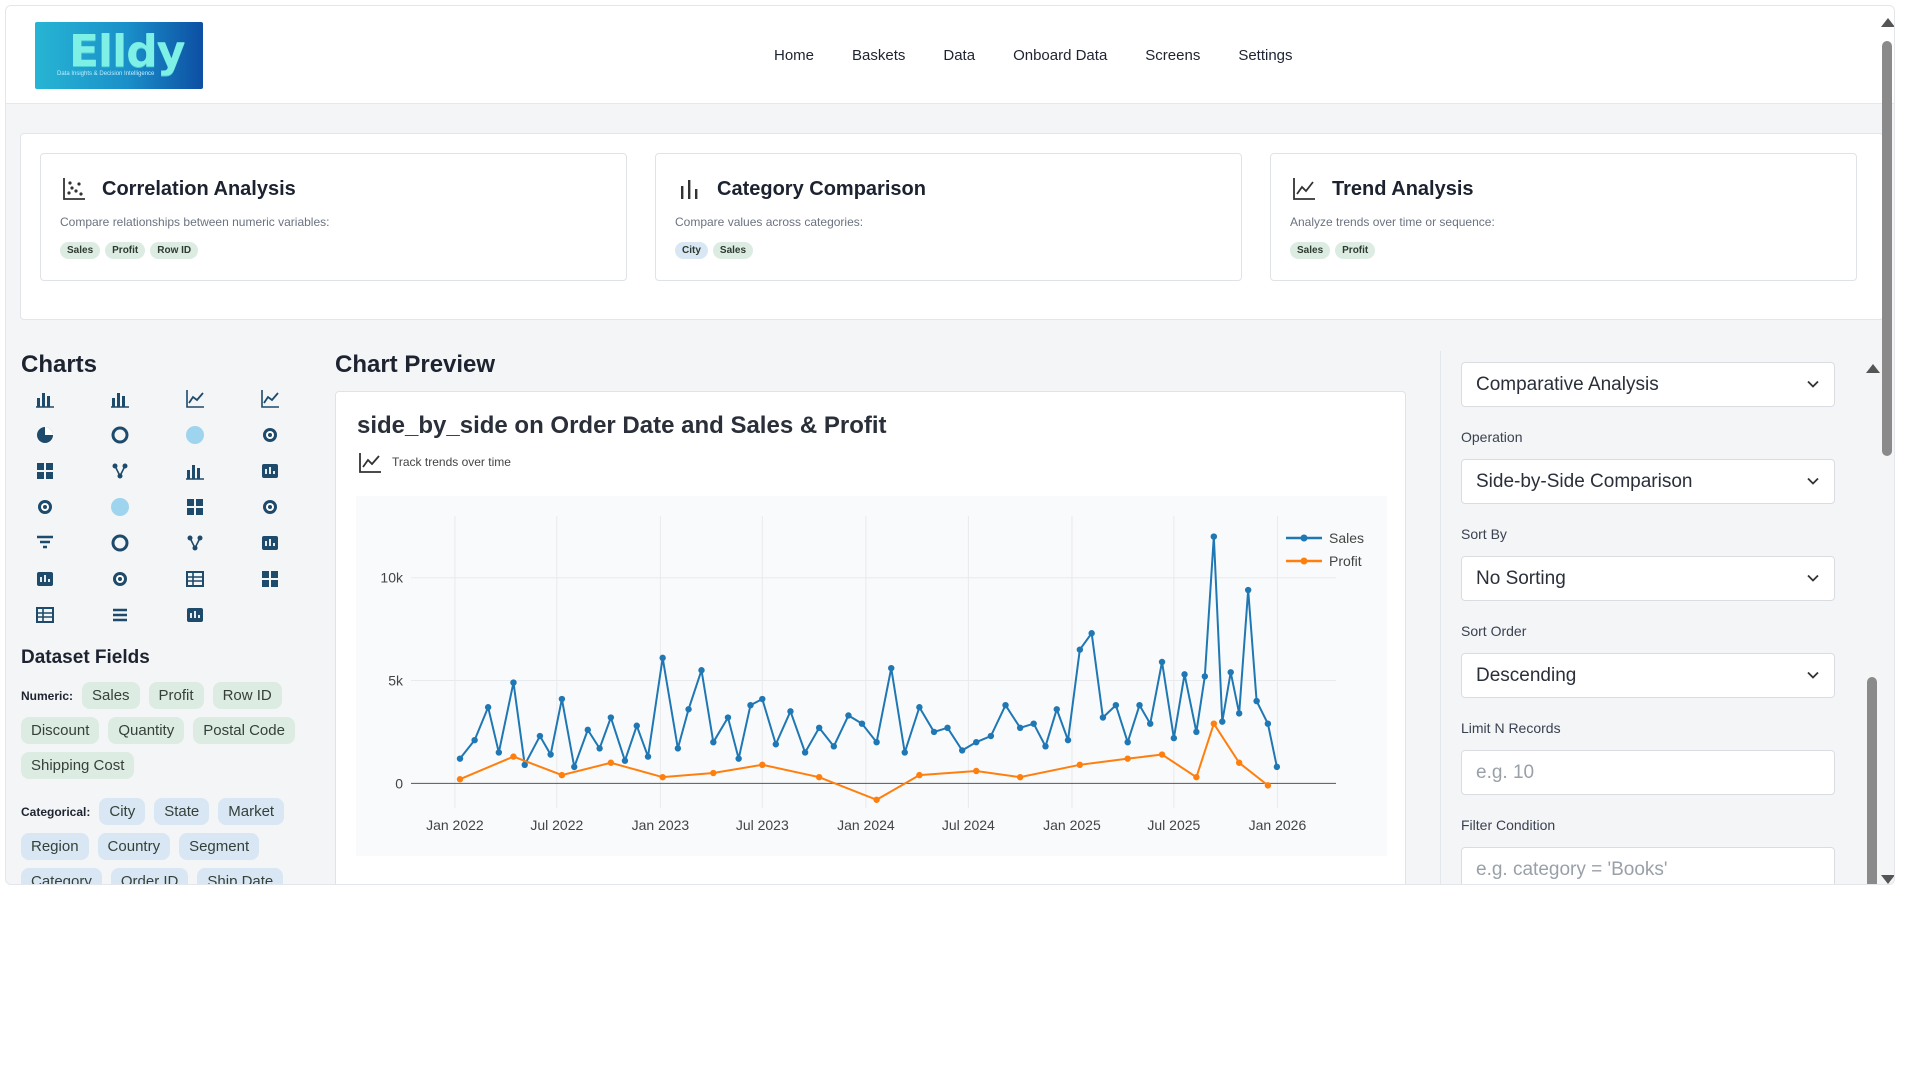 The height and width of the screenshot is (1080, 1920). What do you see at coordinates (45, 399) in the screenshot?
I see `bar-chart-icon` at bounding box center [45, 399].